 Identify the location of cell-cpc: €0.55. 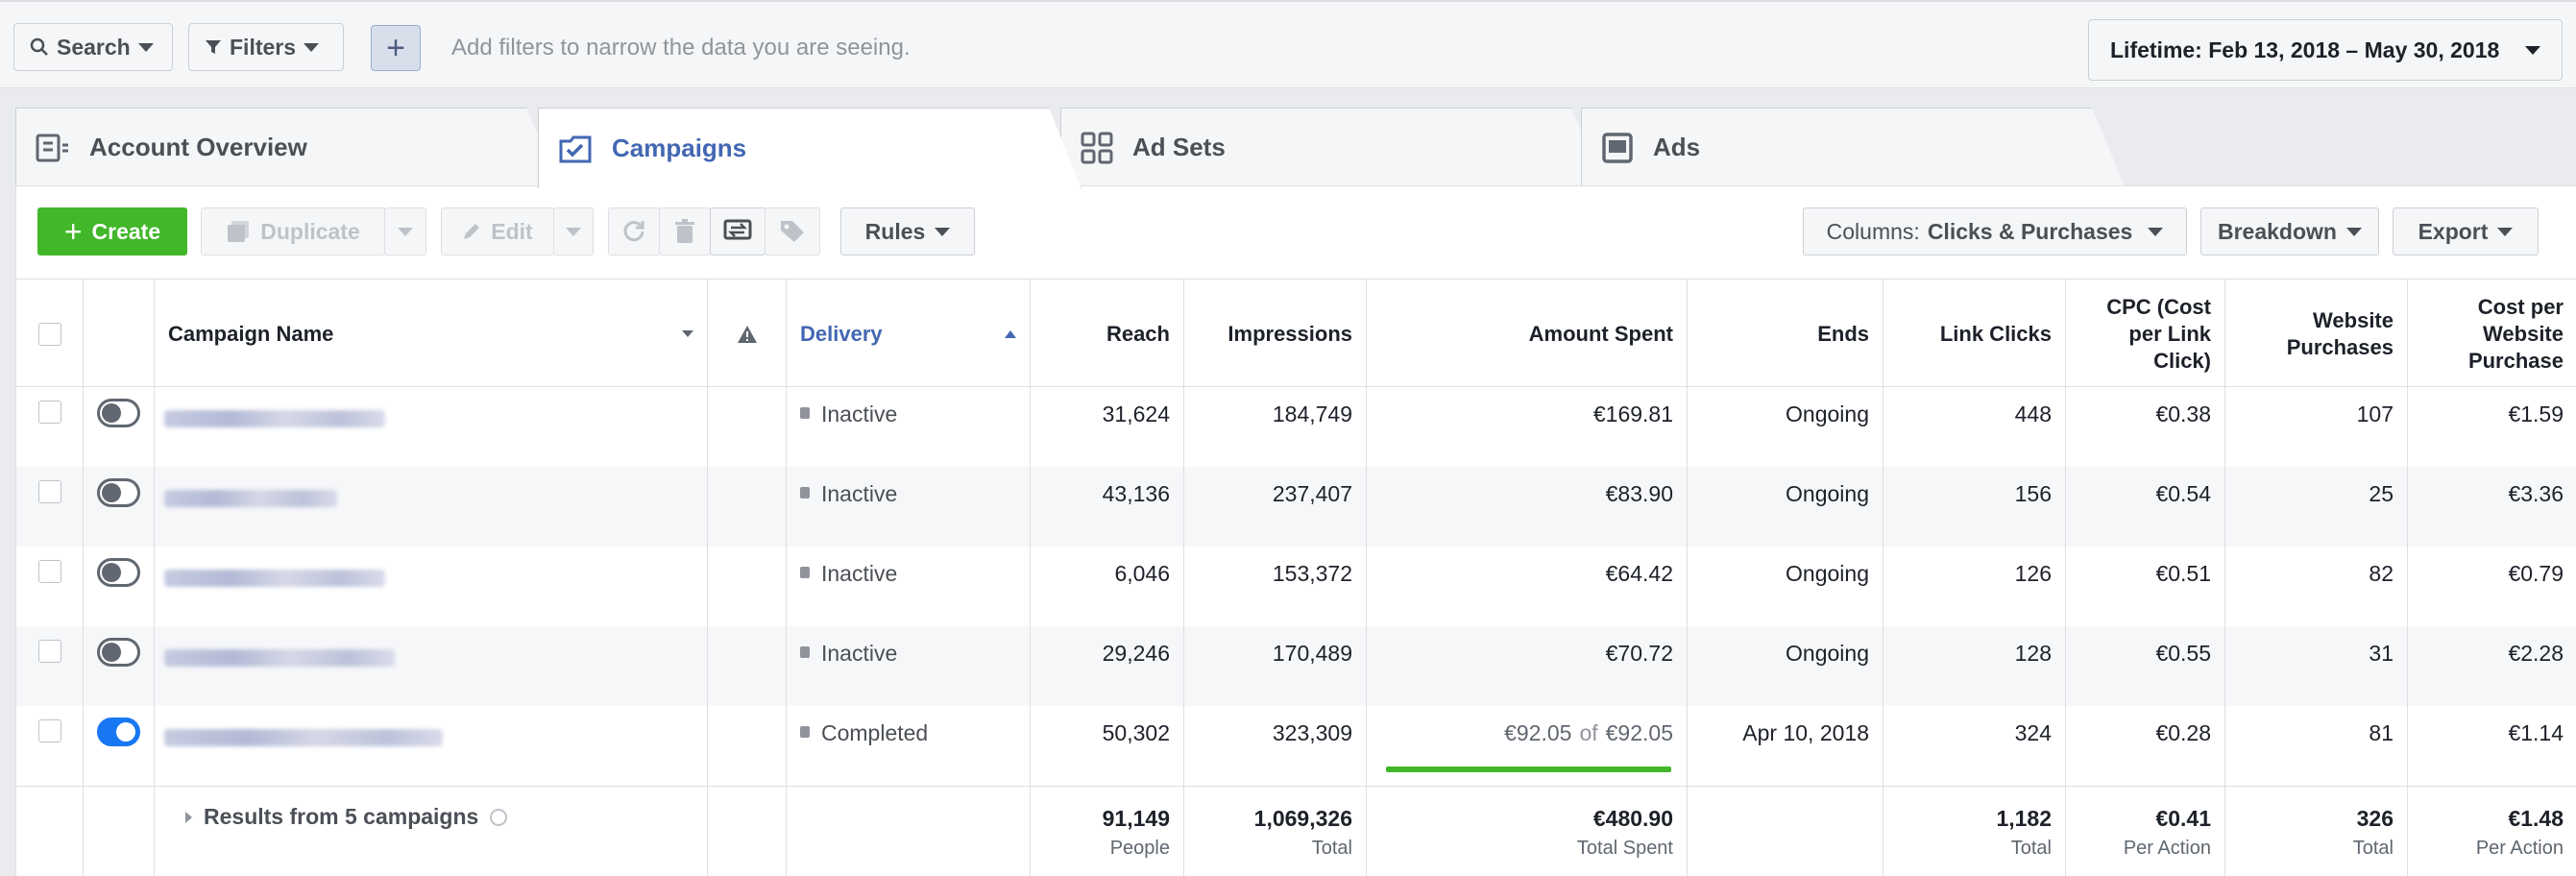
(2145, 666).